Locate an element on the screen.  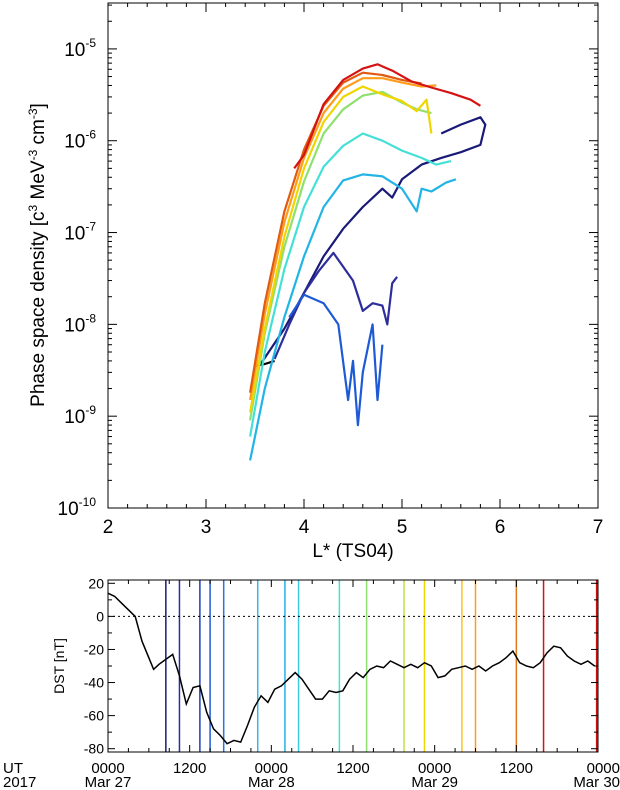
x-tick-date-label: Mar 30 is located at coordinates (596, 782).